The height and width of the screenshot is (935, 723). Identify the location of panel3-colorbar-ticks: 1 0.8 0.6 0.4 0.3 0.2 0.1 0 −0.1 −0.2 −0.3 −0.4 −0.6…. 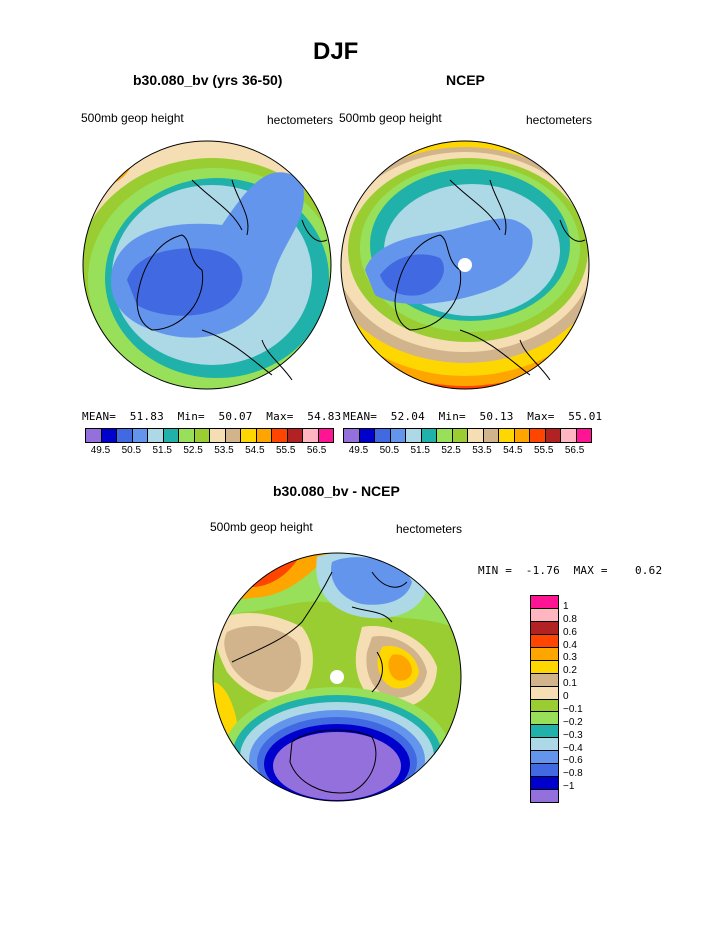
(588, 698).